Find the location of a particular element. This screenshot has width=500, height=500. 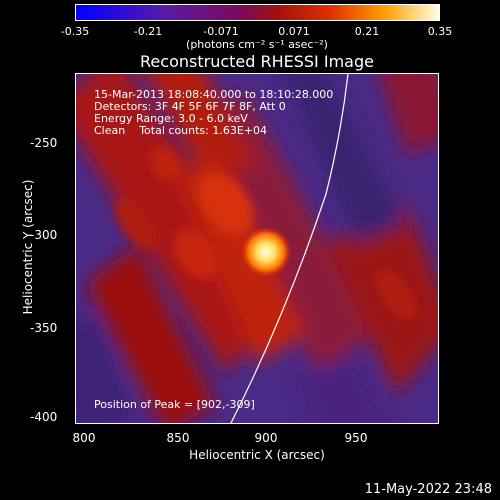

detectors-text: Detectors: 3F 4F 5F 6F 7F 8F, Att 0 is located at coordinates (190, 106).